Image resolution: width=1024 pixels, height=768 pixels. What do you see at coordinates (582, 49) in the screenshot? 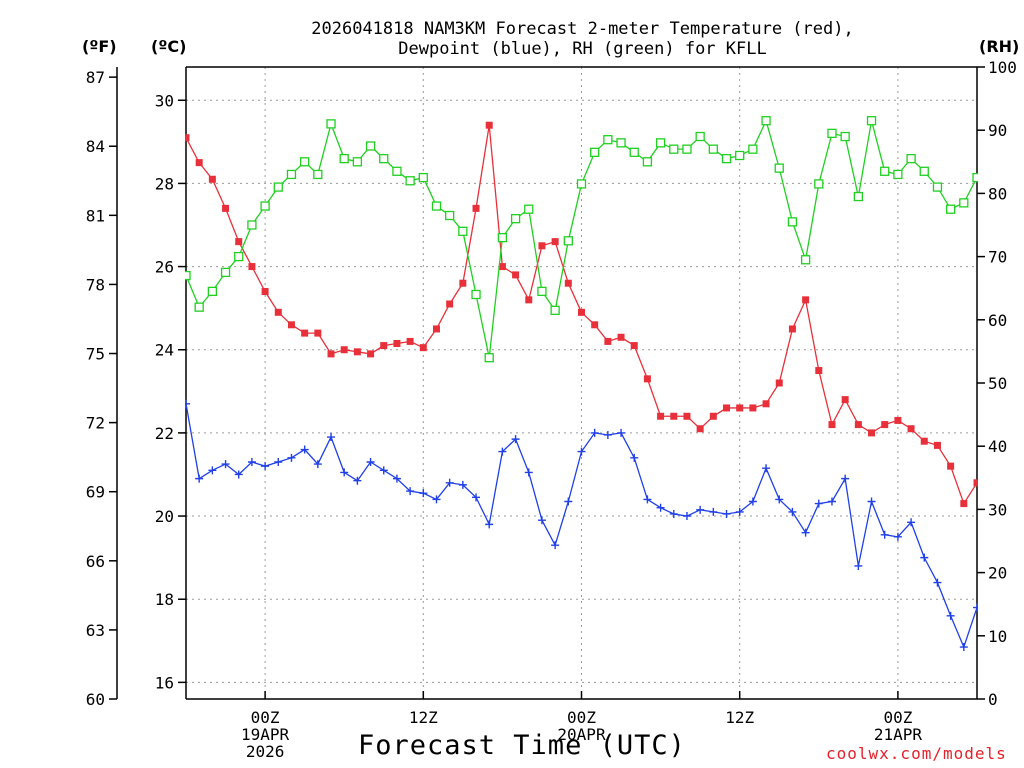
I see `chart-title-line-2: Dewpoint (blue), RH (green) for KFLL` at bounding box center [582, 49].